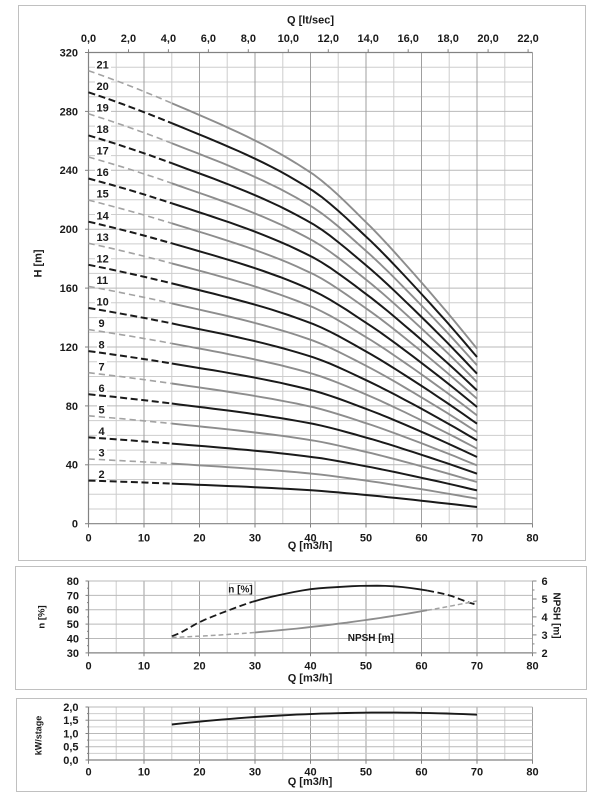  Describe the element at coordinates (70, 748) in the screenshot. I see `svg-text: 0,5` at that location.